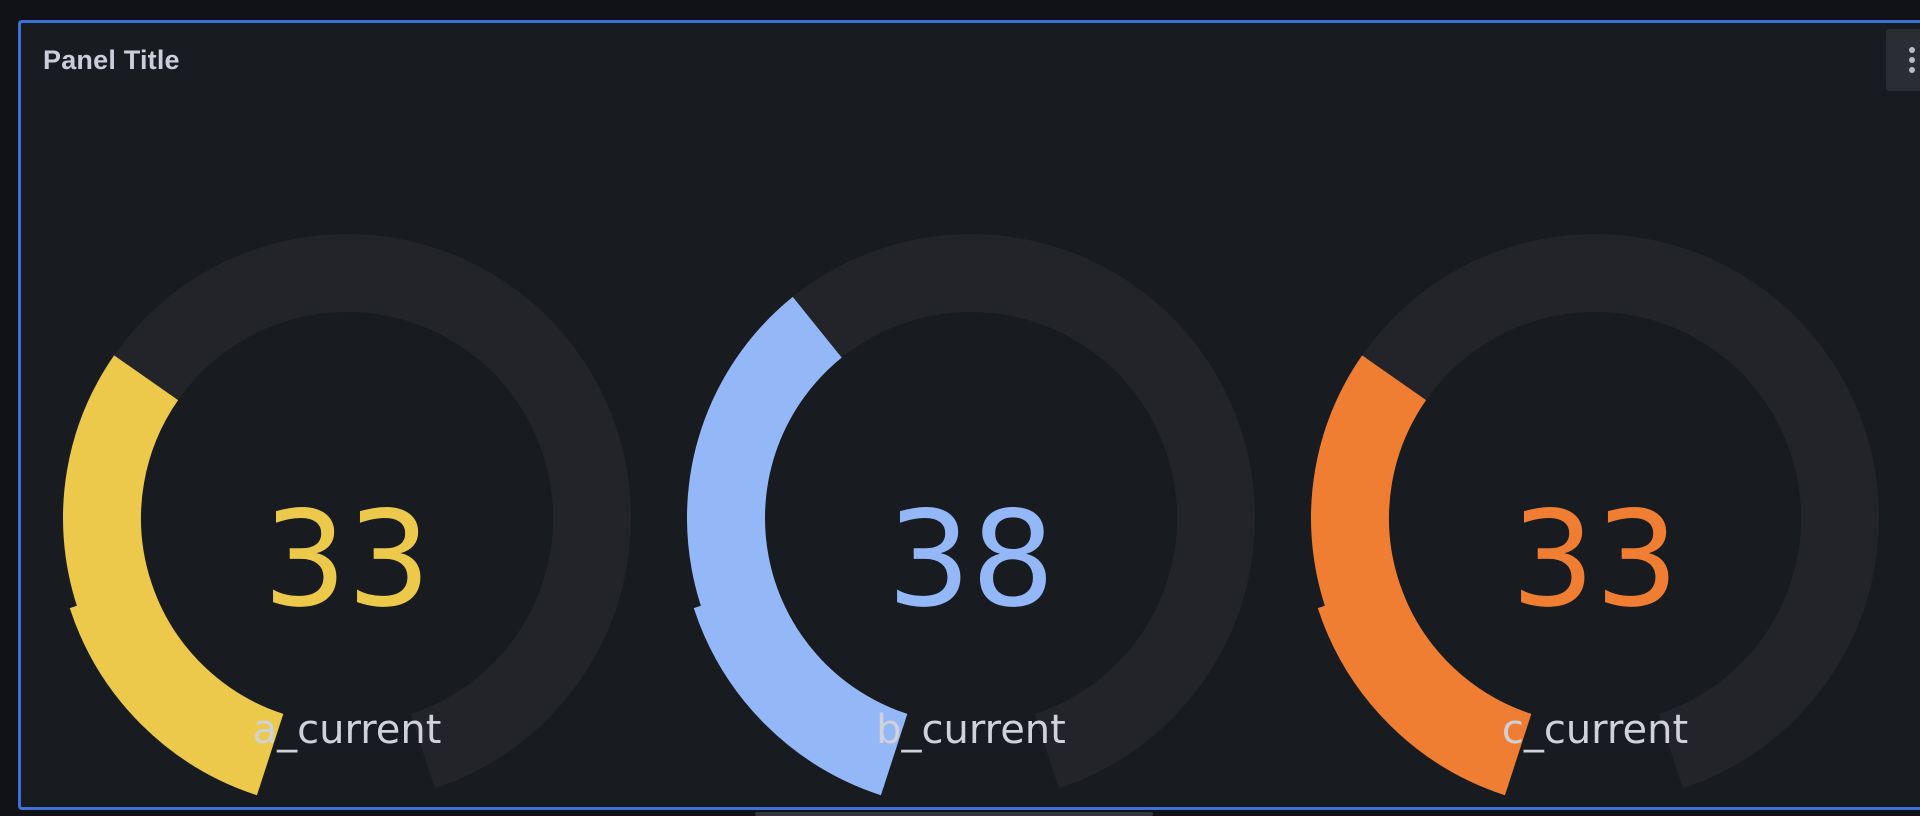 This screenshot has width=1920, height=816. I want to click on panel-resize-handle, so click(954, 814).